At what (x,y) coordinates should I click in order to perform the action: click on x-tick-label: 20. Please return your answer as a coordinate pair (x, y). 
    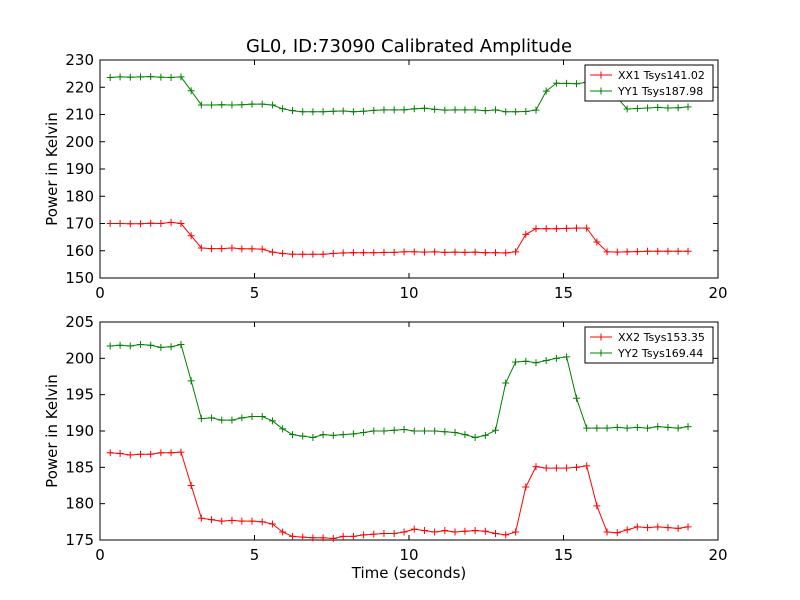
    Looking at the image, I should click on (717, 293).